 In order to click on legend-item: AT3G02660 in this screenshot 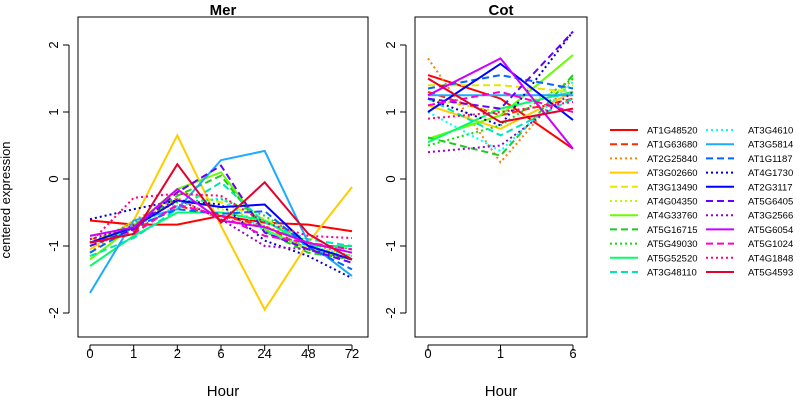, I will do `click(654, 173)`.